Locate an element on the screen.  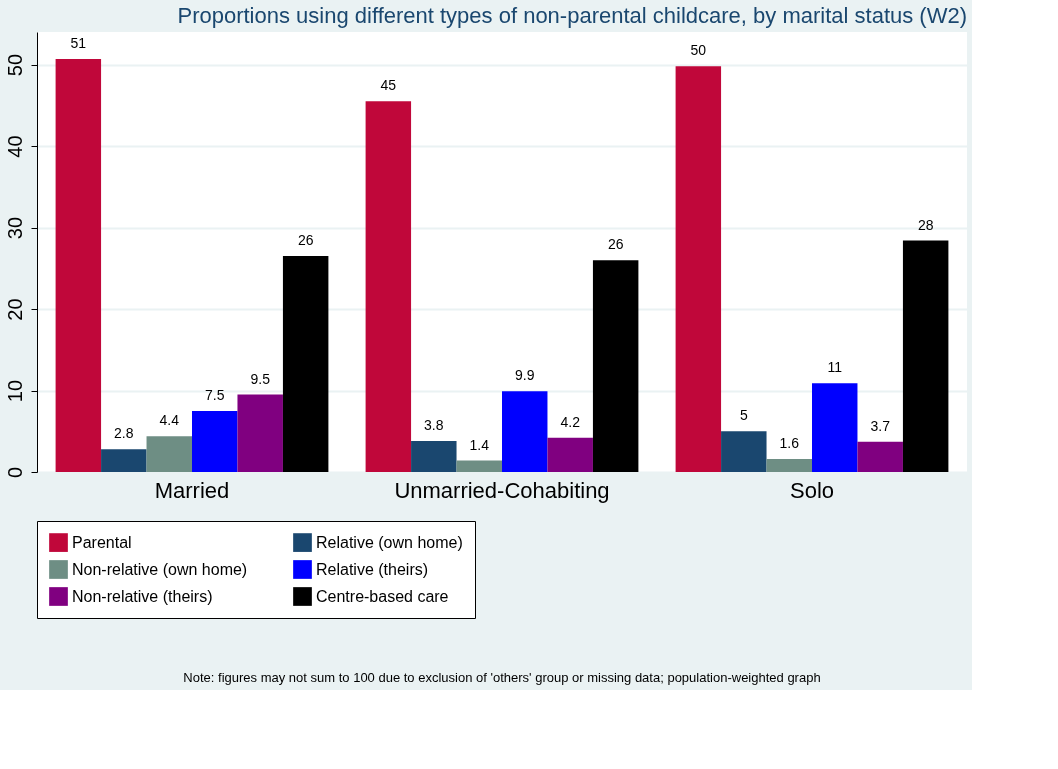
data-label: 4.2 is located at coordinates (570, 421).